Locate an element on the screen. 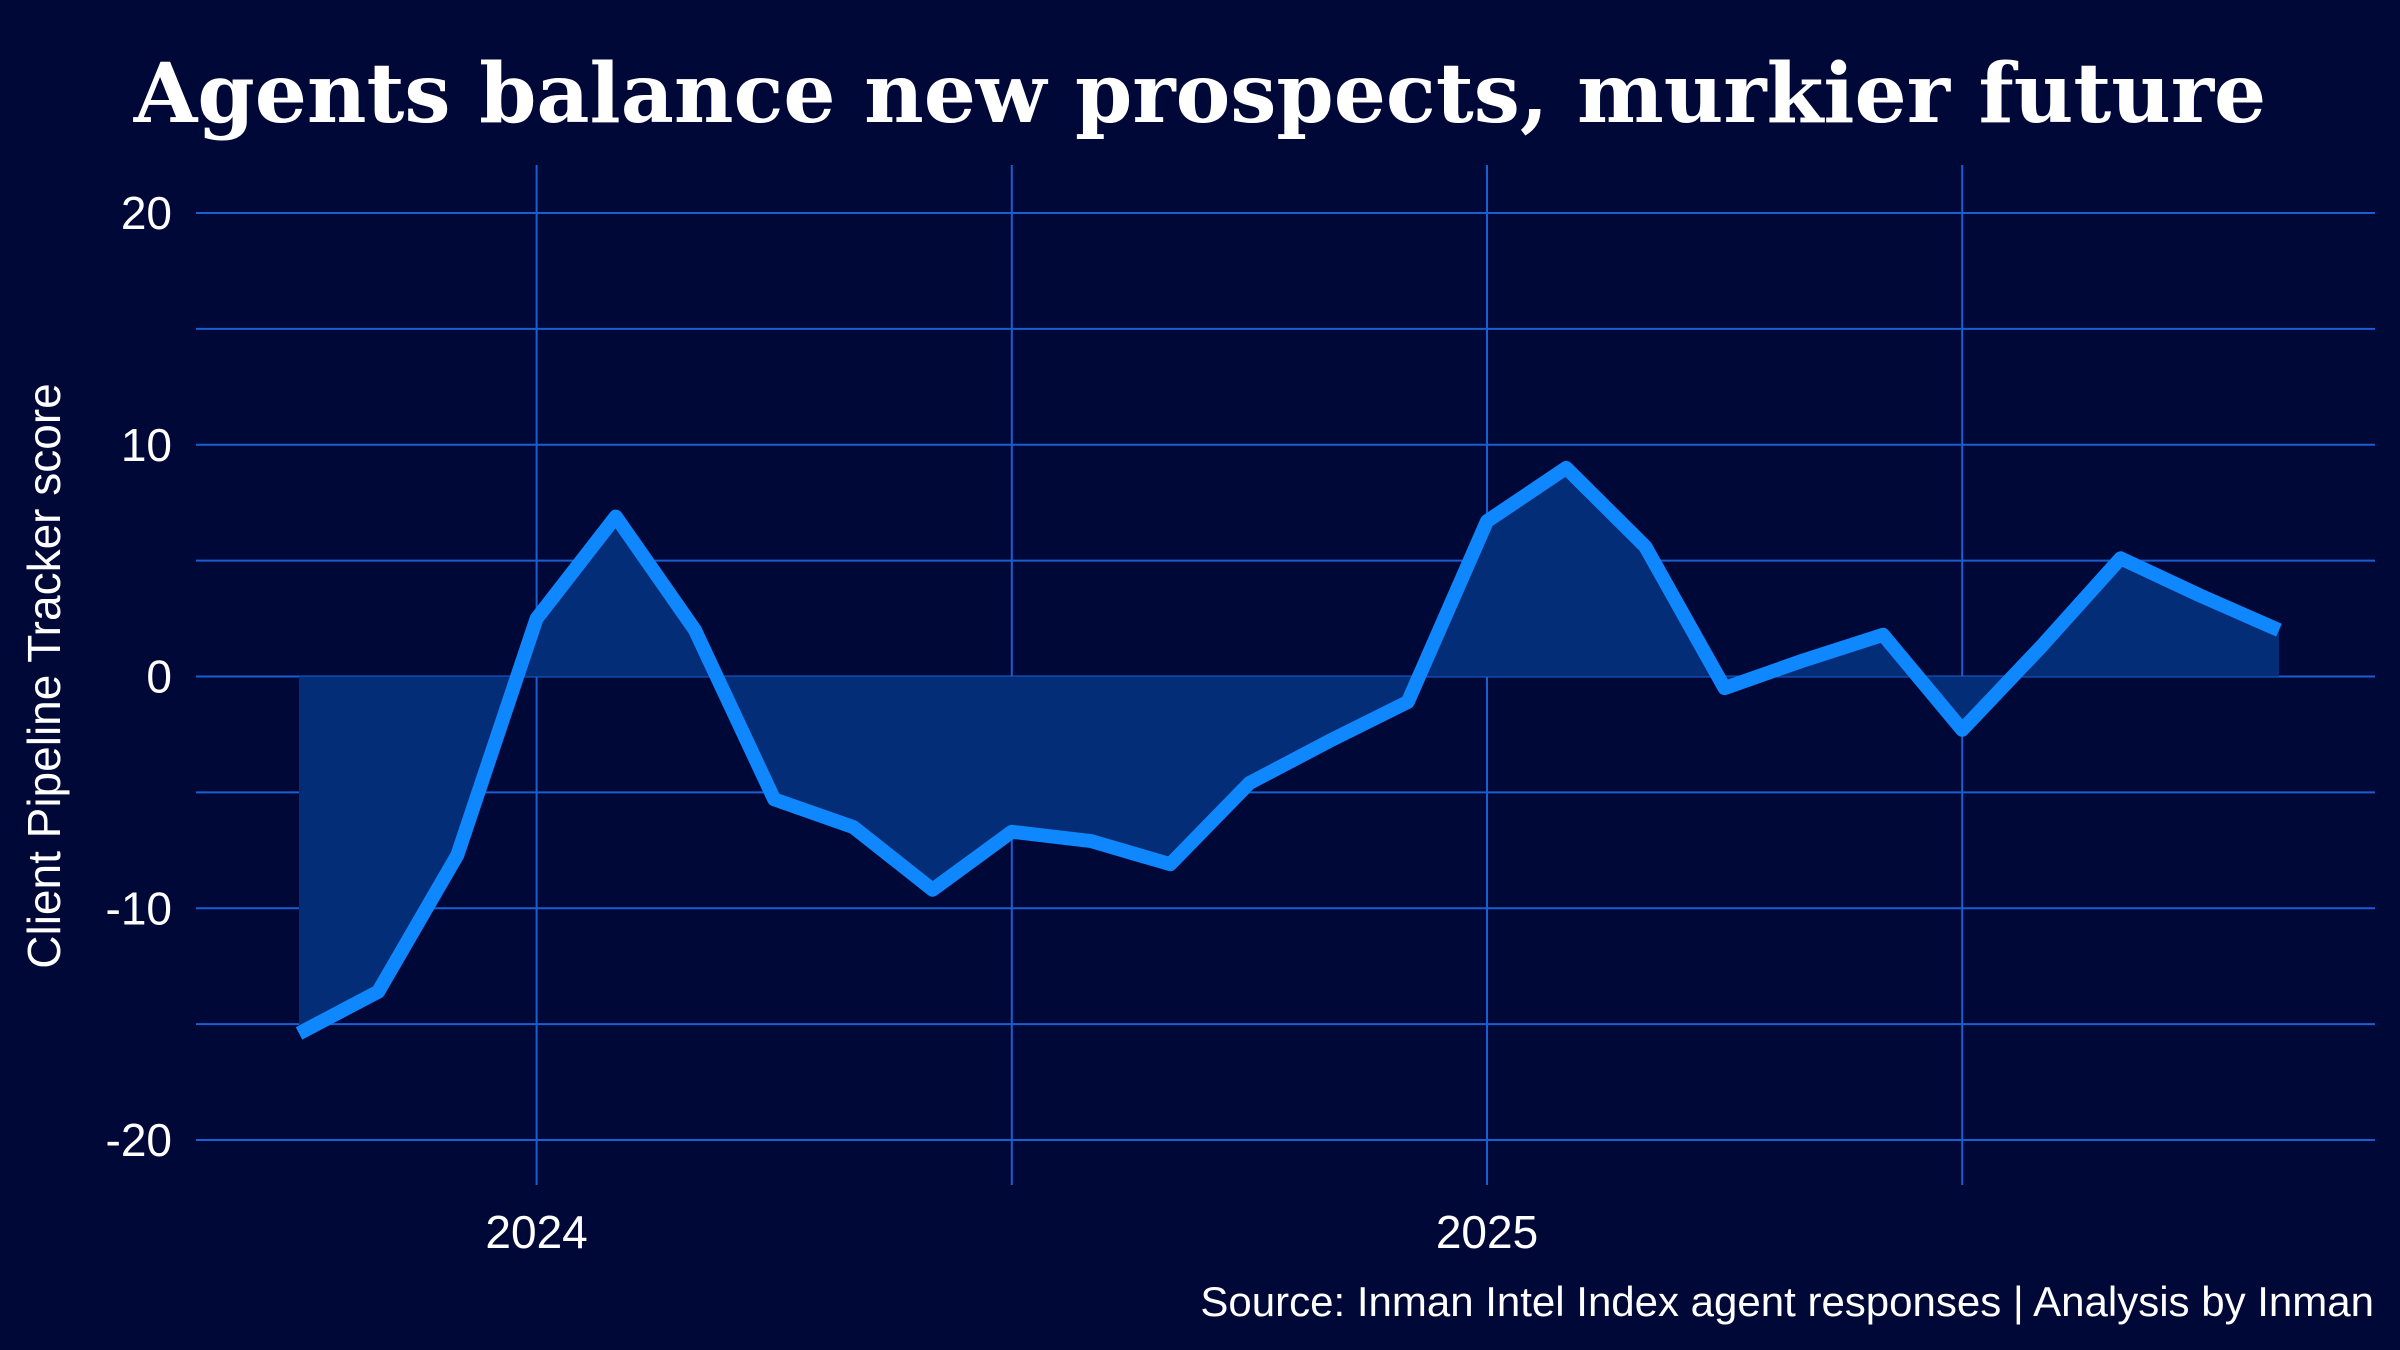 This screenshot has height=1350, width=2400. y-axis-label: Client Pipeline Tracker score is located at coordinates (44, 675).